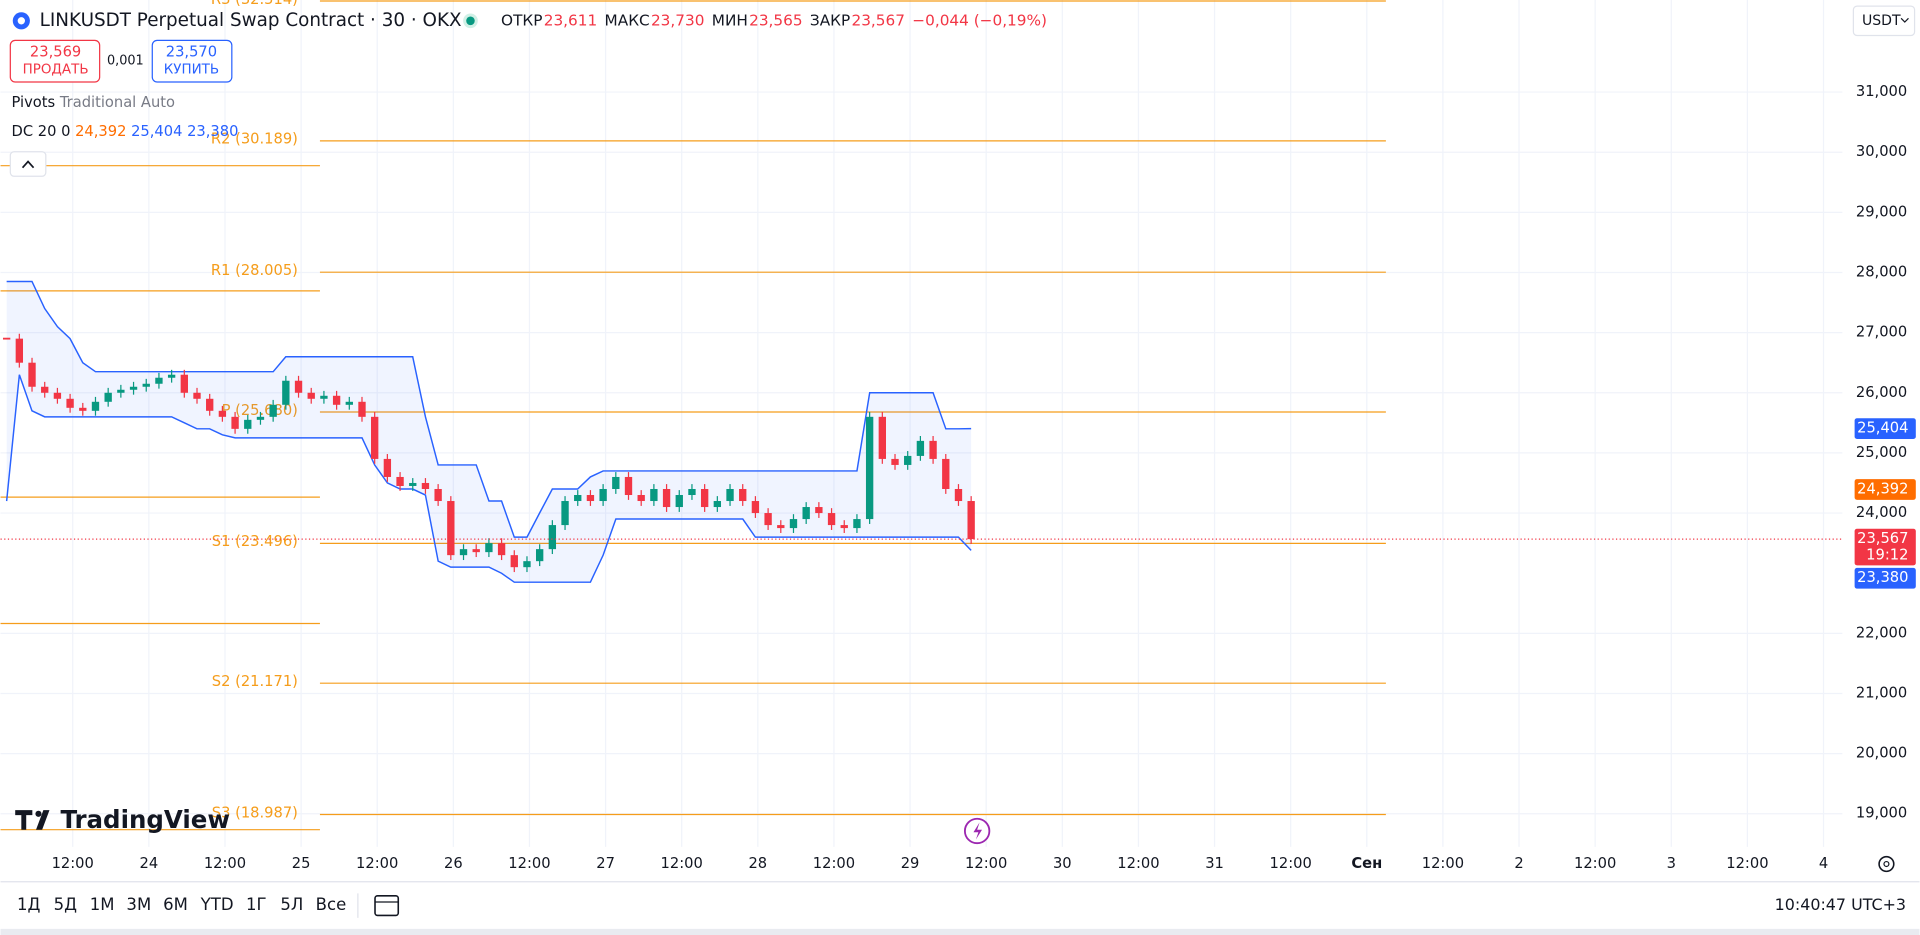  Describe the element at coordinates (470, 21) in the screenshot. I see `status-dot` at that location.